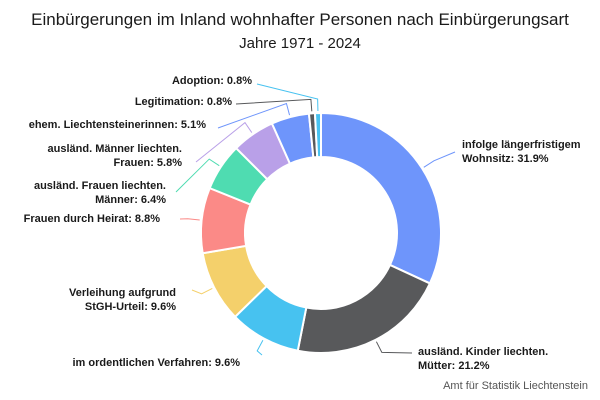 Image resolution: width=600 pixels, height=400 pixels. What do you see at coordinates (521, 152) in the screenshot?
I see `slice-label: infolge längerfristigem Wohnsitz: 31.9%` at bounding box center [521, 152].